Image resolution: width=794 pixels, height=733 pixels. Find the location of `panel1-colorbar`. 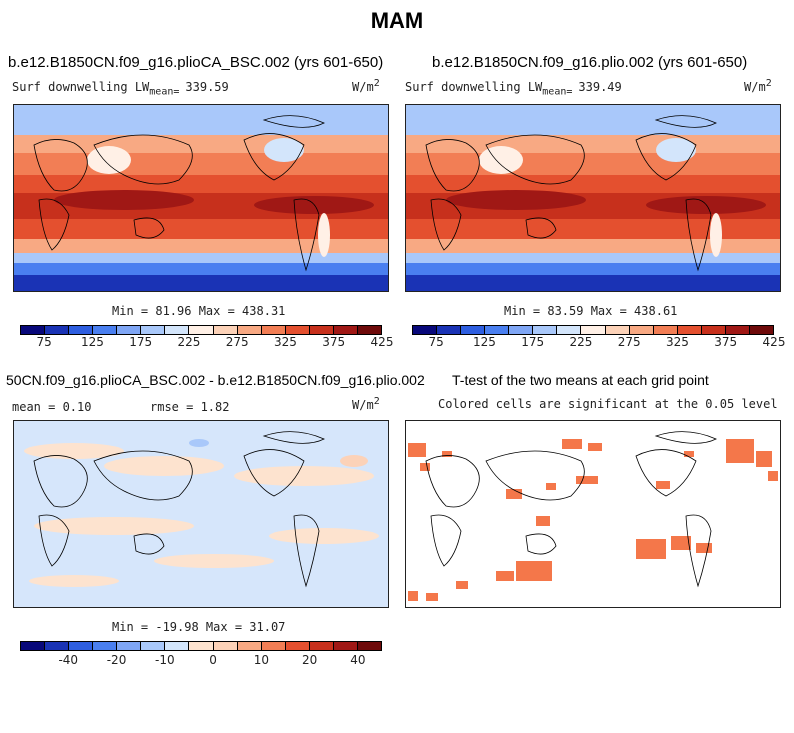

panel1-colorbar is located at coordinates (201, 330).